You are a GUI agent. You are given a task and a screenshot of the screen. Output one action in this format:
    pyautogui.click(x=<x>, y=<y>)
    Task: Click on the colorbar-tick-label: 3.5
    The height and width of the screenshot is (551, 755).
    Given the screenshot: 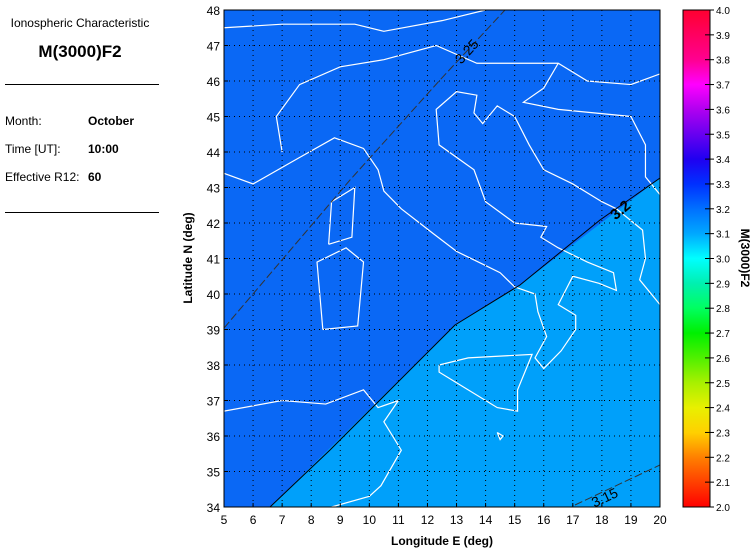 What is the action you would take?
    pyautogui.click(x=723, y=135)
    